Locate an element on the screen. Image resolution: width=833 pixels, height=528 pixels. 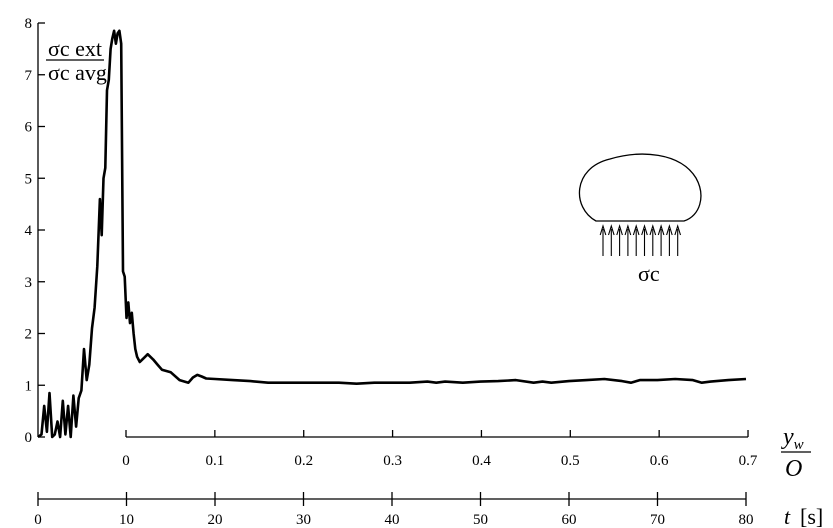
x-time-tick-label-2: 20 is located at coordinates (215, 520).